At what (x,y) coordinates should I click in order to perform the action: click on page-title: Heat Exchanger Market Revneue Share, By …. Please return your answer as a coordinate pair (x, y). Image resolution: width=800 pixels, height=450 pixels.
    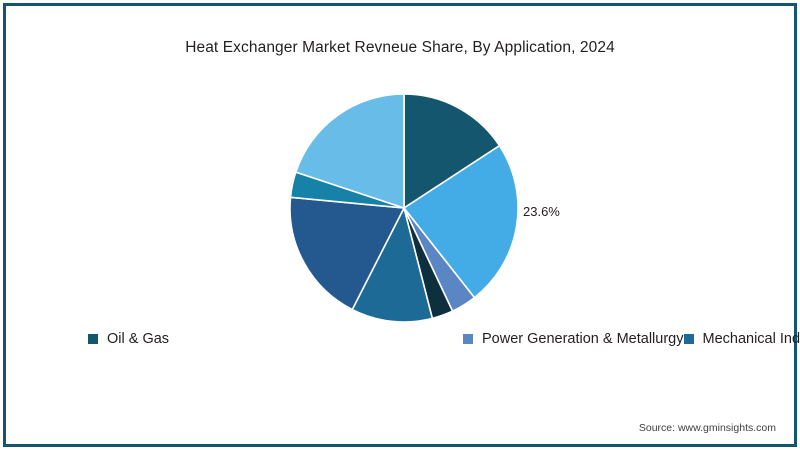
    Looking at the image, I should click on (400, 47).